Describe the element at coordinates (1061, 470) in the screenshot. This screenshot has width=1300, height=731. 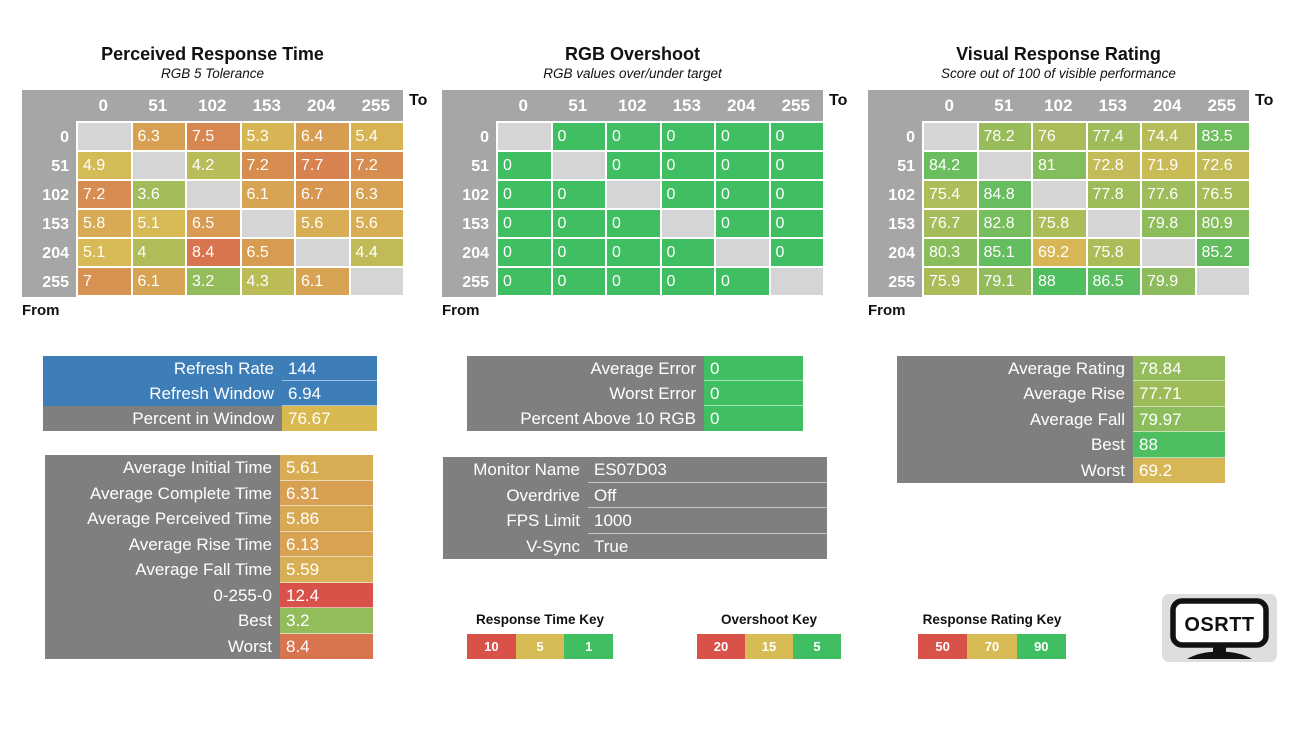
I see `summary-row: Worst 69.2` at that location.